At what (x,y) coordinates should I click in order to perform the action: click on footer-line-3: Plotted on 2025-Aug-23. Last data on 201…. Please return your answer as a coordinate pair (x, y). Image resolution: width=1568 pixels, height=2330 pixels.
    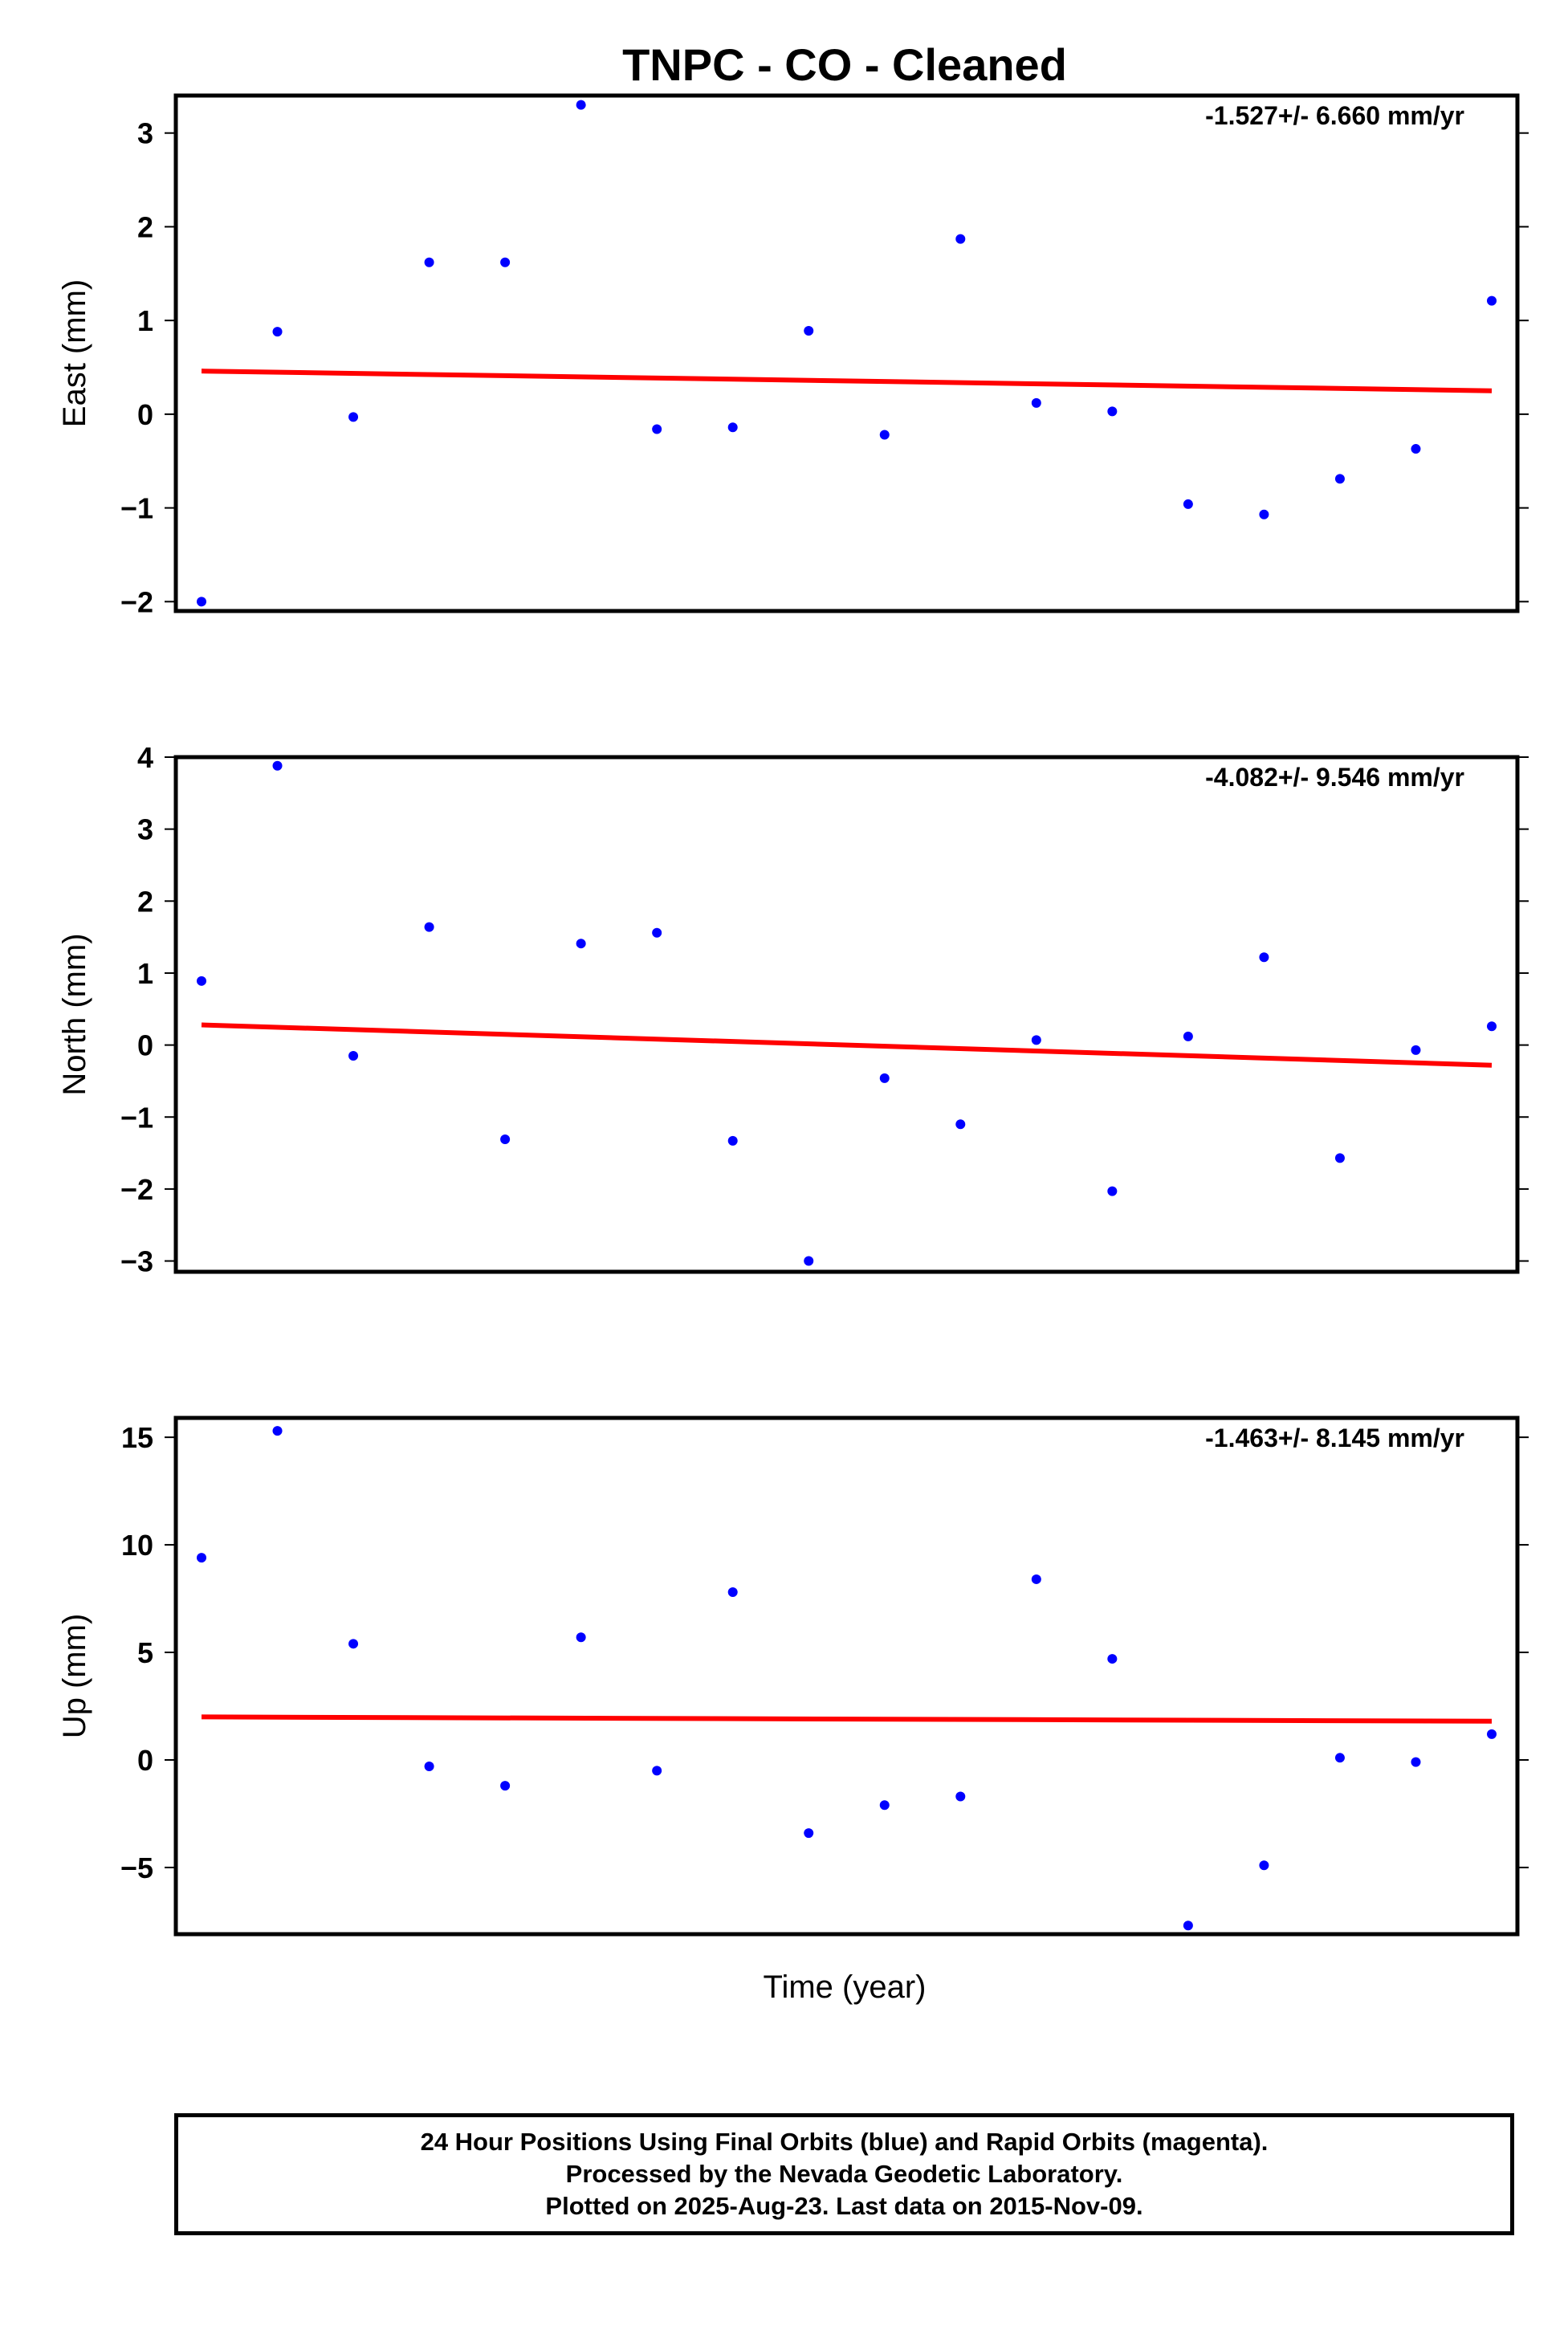
    Looking at the image, I should click on (844, 2206).